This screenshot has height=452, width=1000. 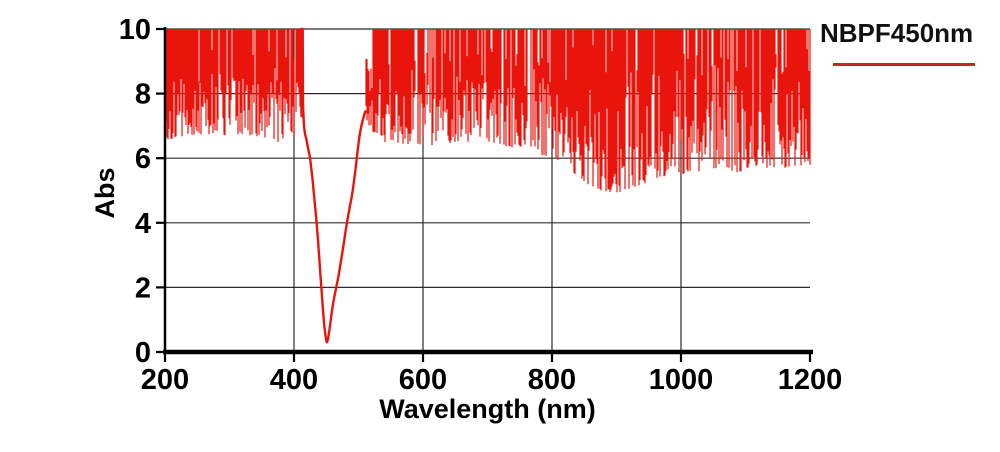 I want to click on x-tick-label: 400, so click(x=294, y=380).